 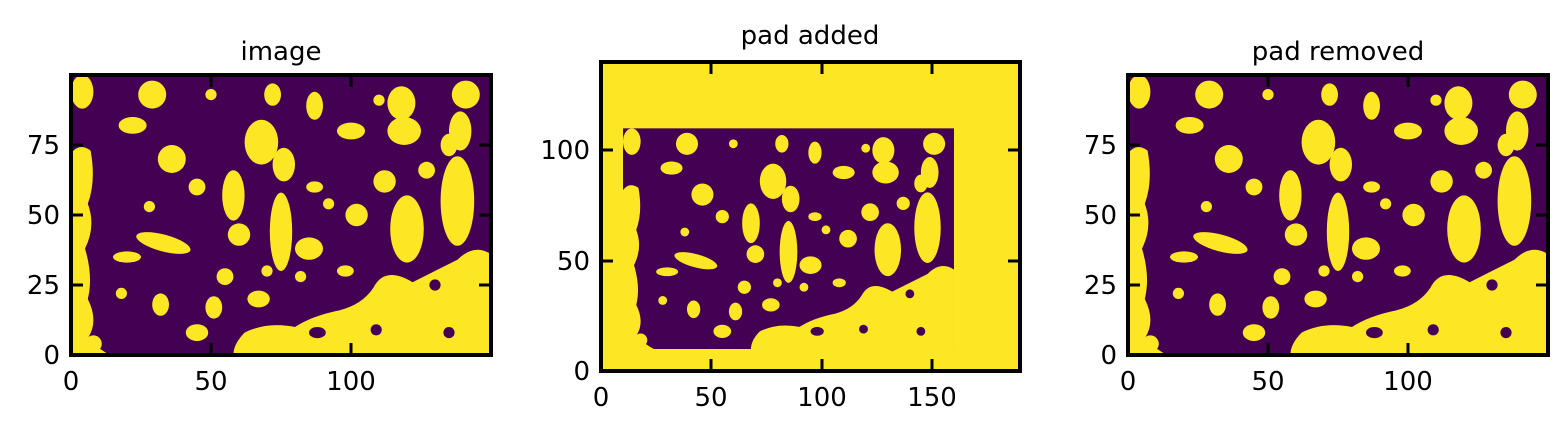 I want to click on panel-title: pad removed, so click(x=1338, y=52).